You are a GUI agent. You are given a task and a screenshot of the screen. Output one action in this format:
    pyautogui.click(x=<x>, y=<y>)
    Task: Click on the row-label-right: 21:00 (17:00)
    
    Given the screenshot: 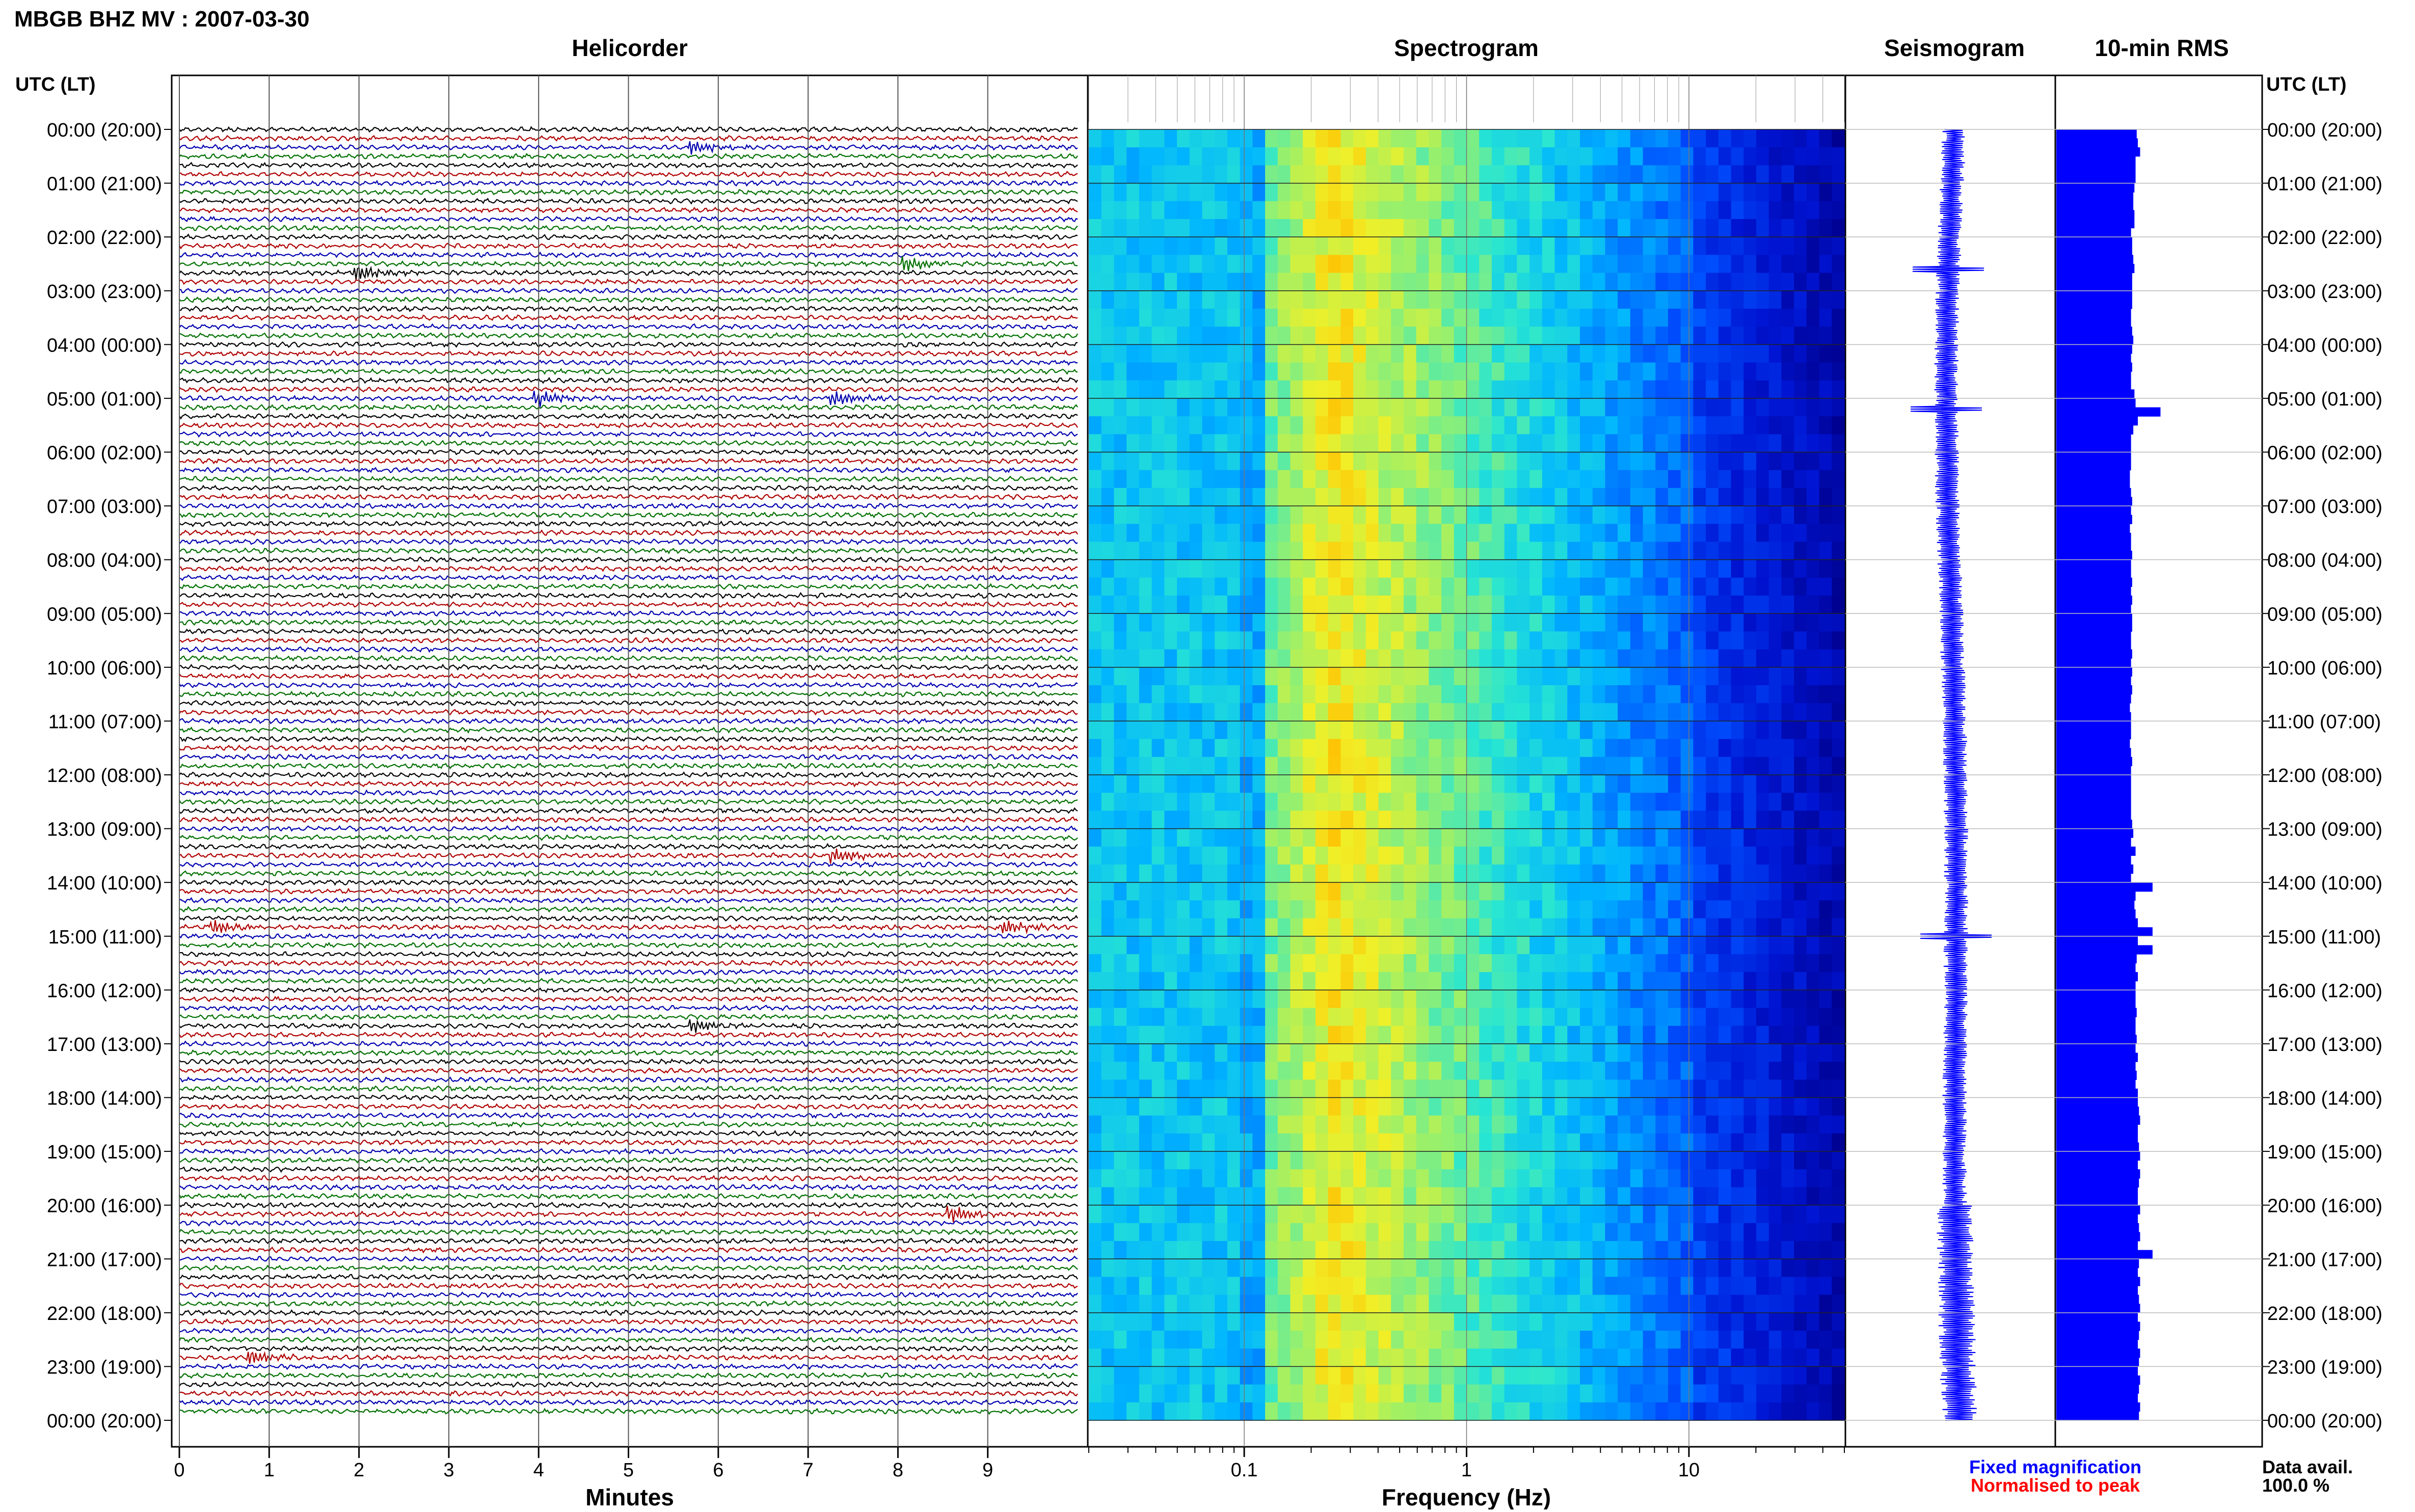 What is the action you would take?
    pyautogui.click(x=2325, y=1260)
    